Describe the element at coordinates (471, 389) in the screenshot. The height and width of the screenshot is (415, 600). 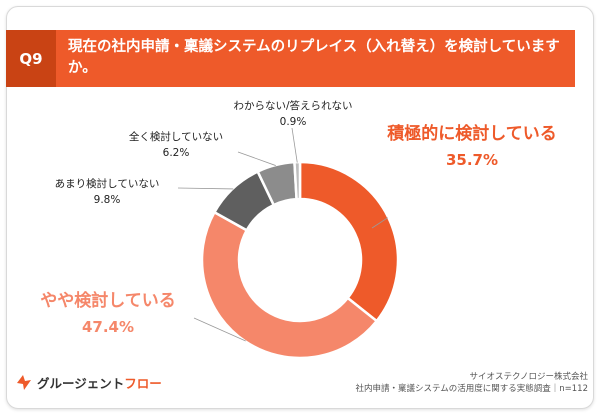
I see `source-survey: 社内申請・稟議システムの活用度に関する実態調査｜n=112` at that location.